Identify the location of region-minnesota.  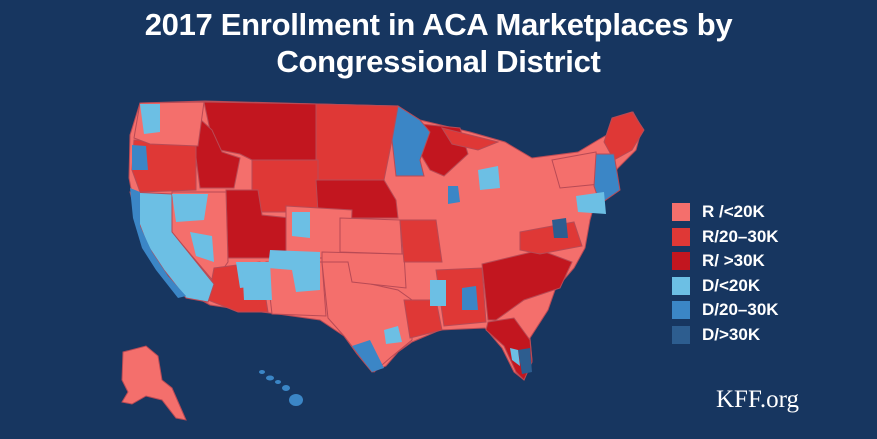
(411, 141).